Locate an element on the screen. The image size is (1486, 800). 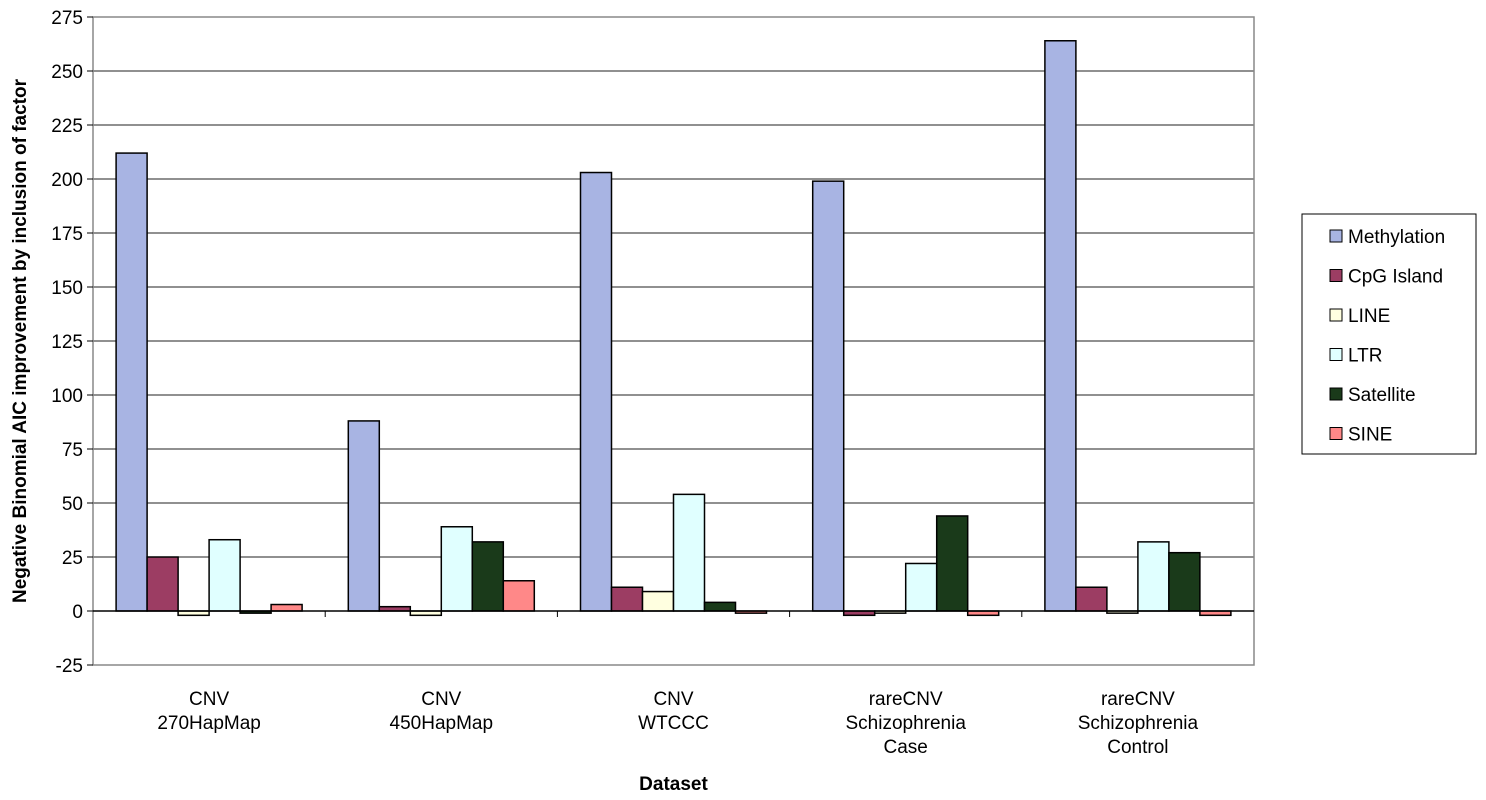
y-tick-label: 275 is located at coordinates (67, 18).